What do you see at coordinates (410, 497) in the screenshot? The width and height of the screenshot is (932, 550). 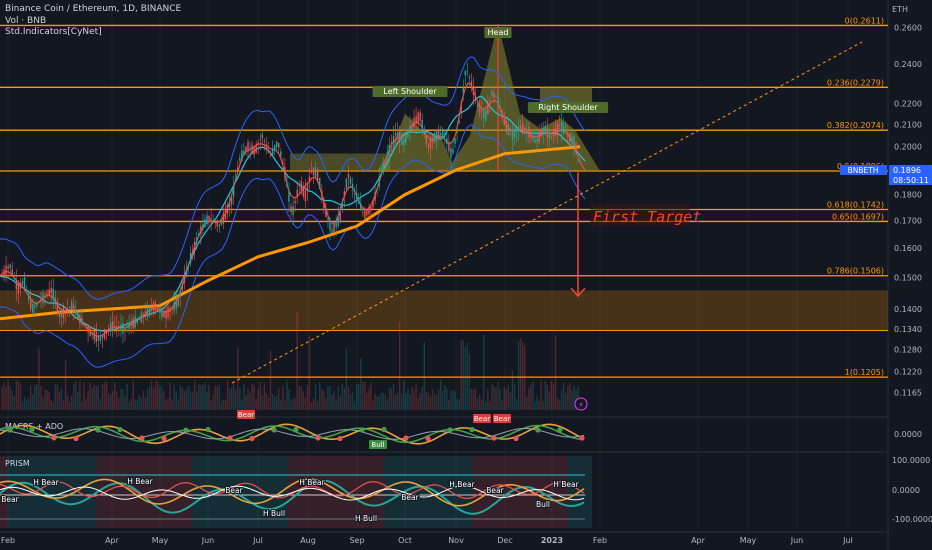 I see `prism-tag: Bear` at bounding box center [410, 497].